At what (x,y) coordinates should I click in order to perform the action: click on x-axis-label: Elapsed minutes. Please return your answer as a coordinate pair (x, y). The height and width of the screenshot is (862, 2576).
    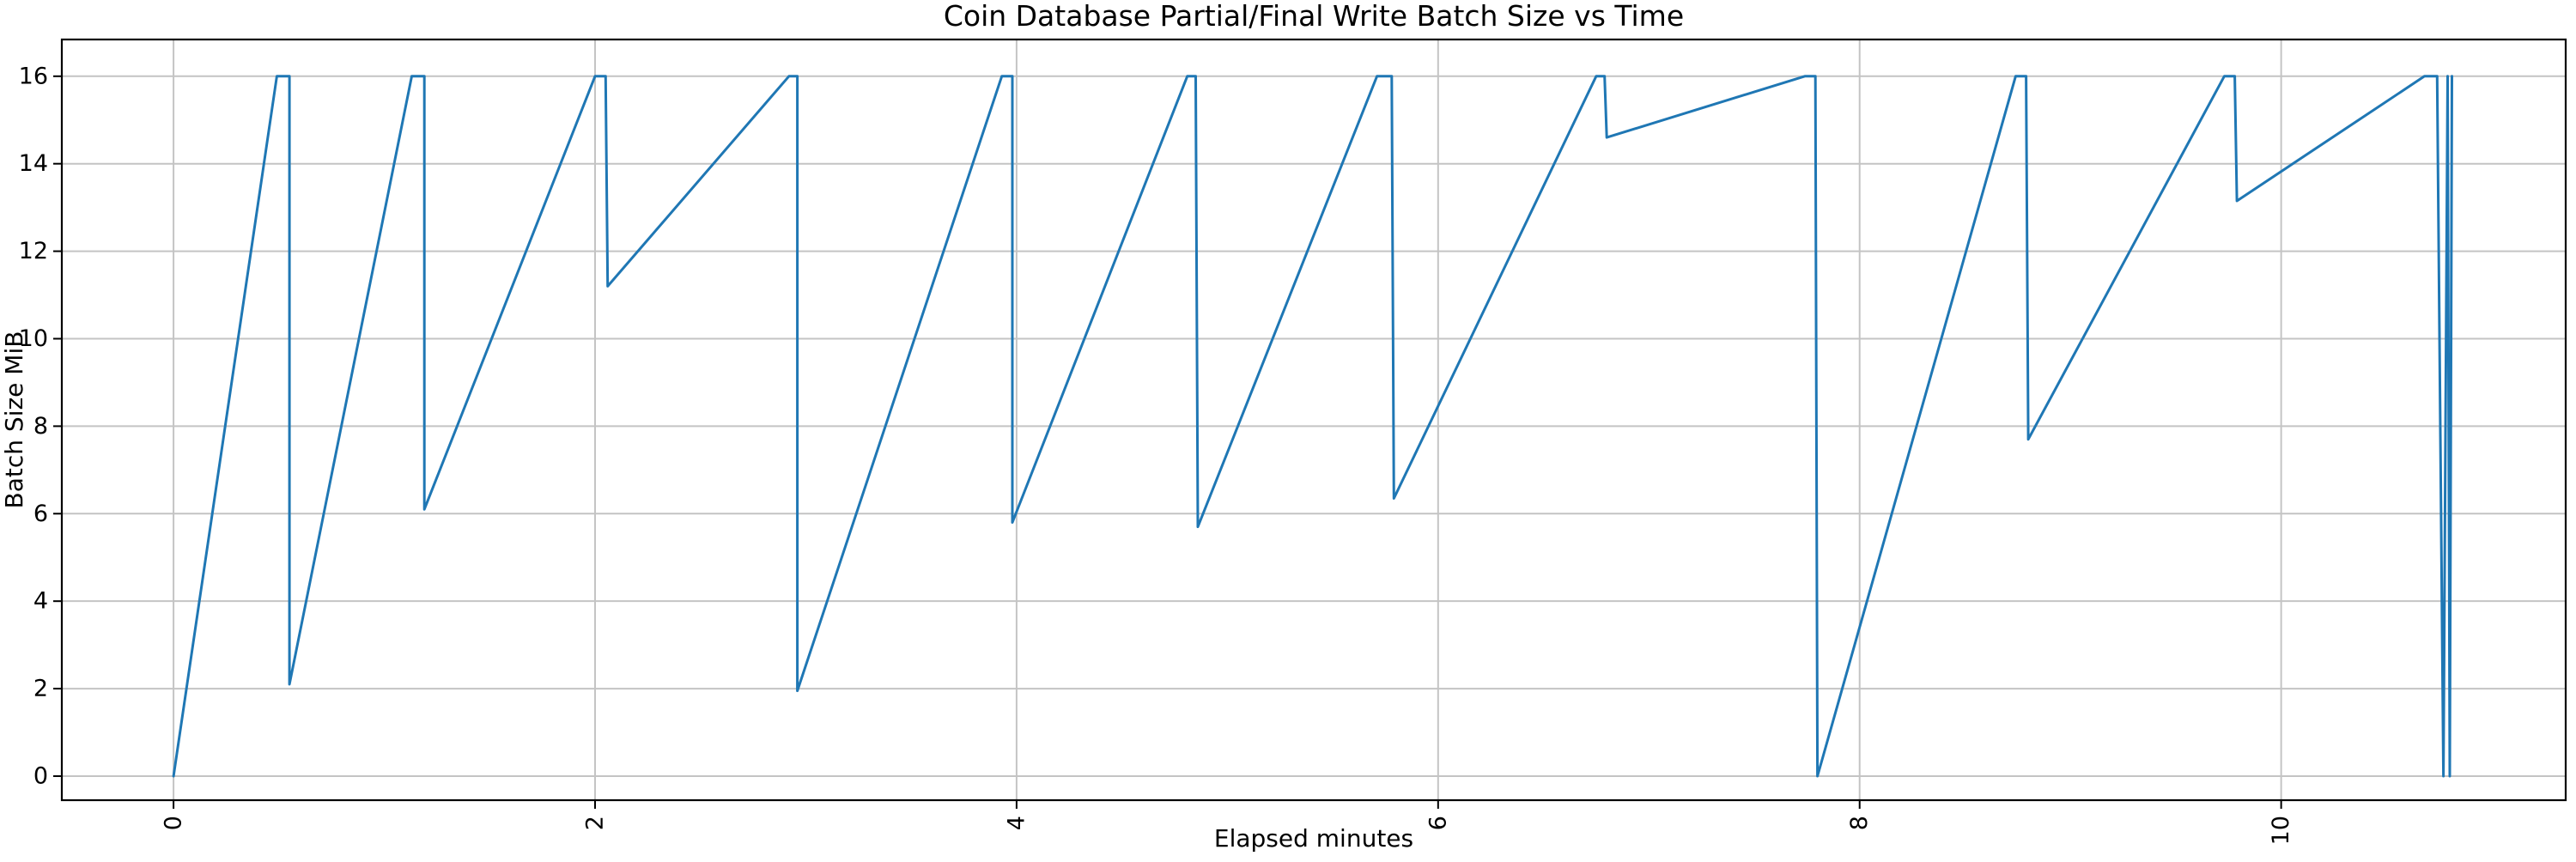
    Looking at the image, I should click on (1313, 838).